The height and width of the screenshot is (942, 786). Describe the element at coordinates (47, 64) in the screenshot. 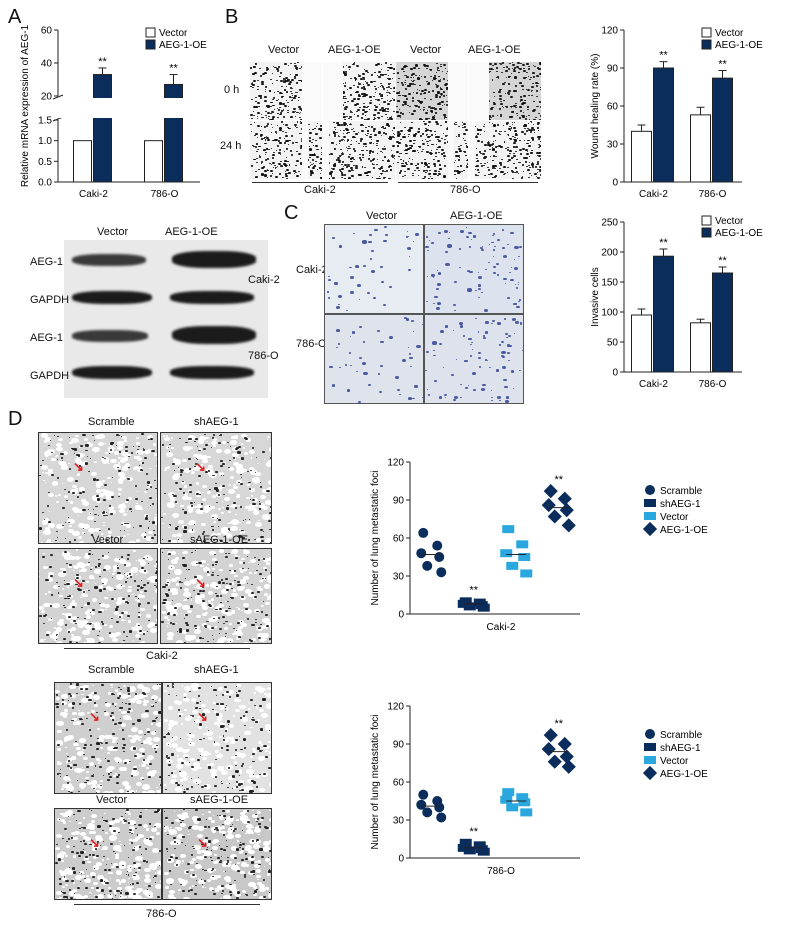

I see `y-tick-label: 40` at that location.